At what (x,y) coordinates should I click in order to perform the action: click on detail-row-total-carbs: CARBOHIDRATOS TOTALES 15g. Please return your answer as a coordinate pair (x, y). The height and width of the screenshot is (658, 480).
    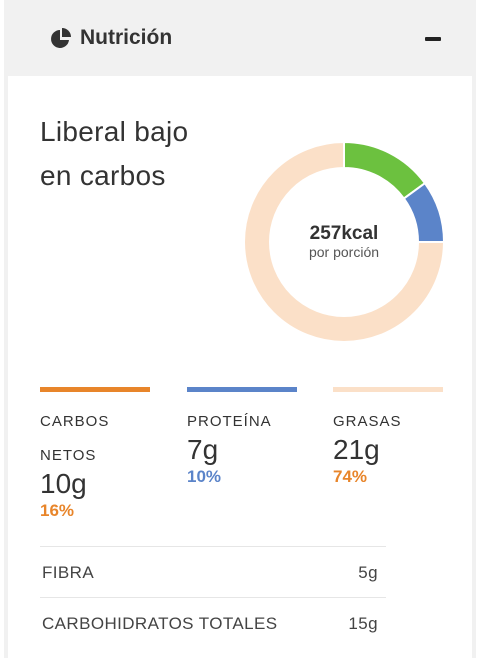
    Looking at the image, I should click on (213, 622).